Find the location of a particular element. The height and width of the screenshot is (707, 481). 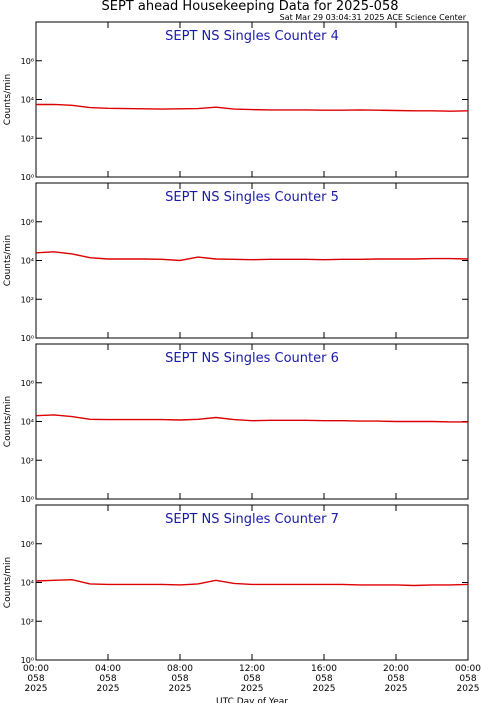

x-tick-label: 08:00 is located at coordinates (180, 669).